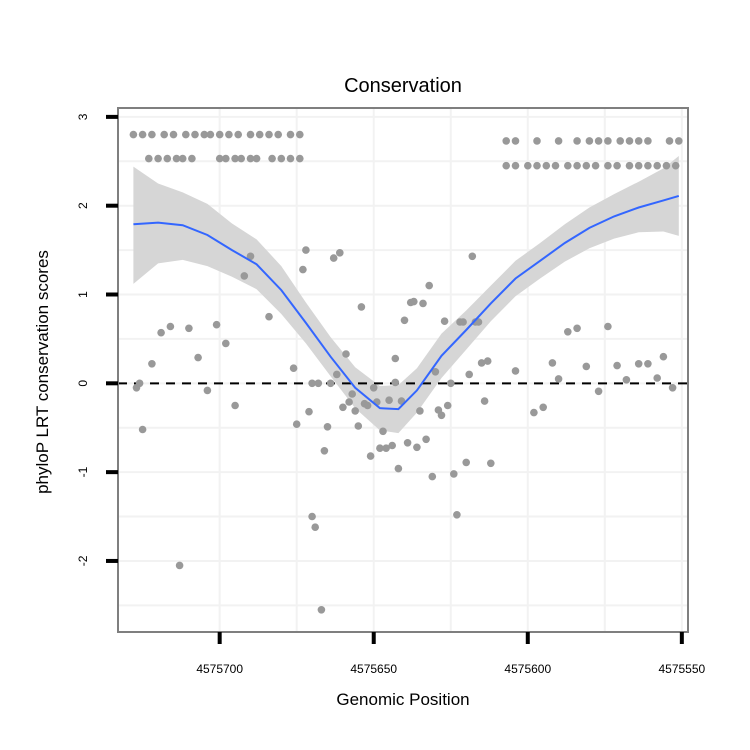  Describe the element at coordinates (527, 669) in the screenshot. I see `x-tick-label: 4575600` at that location.